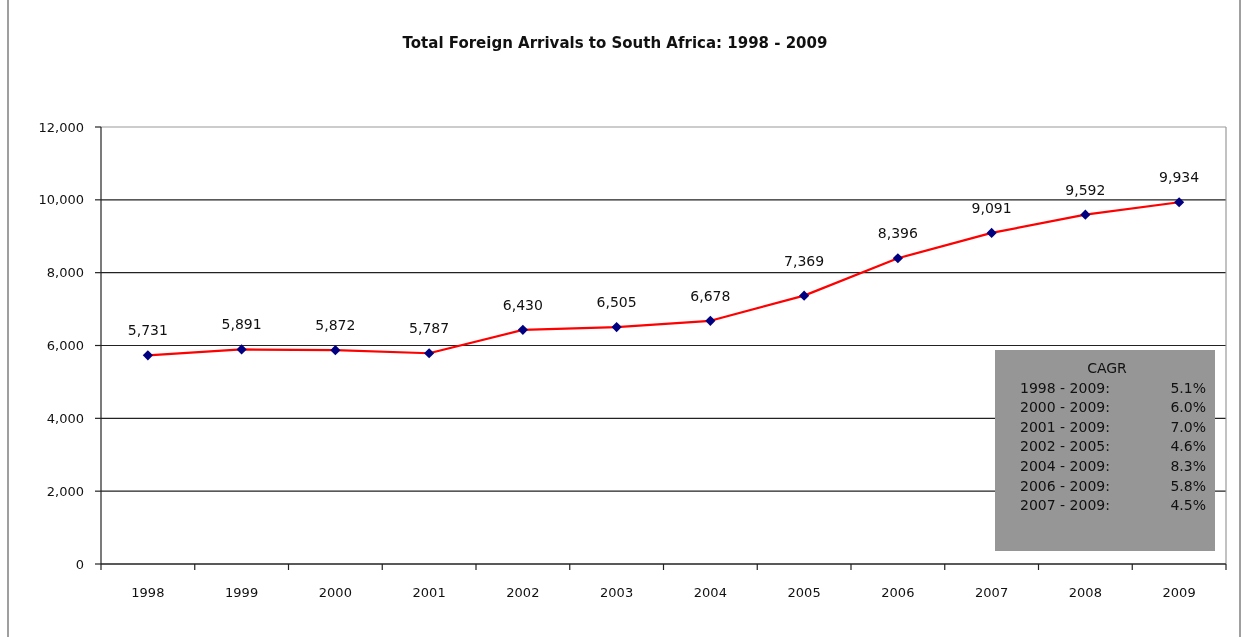  What do you see at coordinates (617, 592) in the screenshot?
I see `x-tick-label: 2003` at bounding box center [617, 592].